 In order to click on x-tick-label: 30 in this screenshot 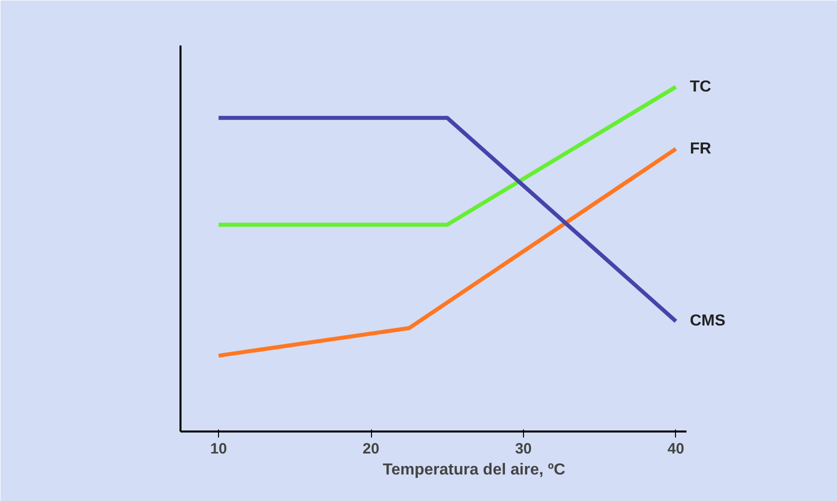, I will do `click(523, 449)`.